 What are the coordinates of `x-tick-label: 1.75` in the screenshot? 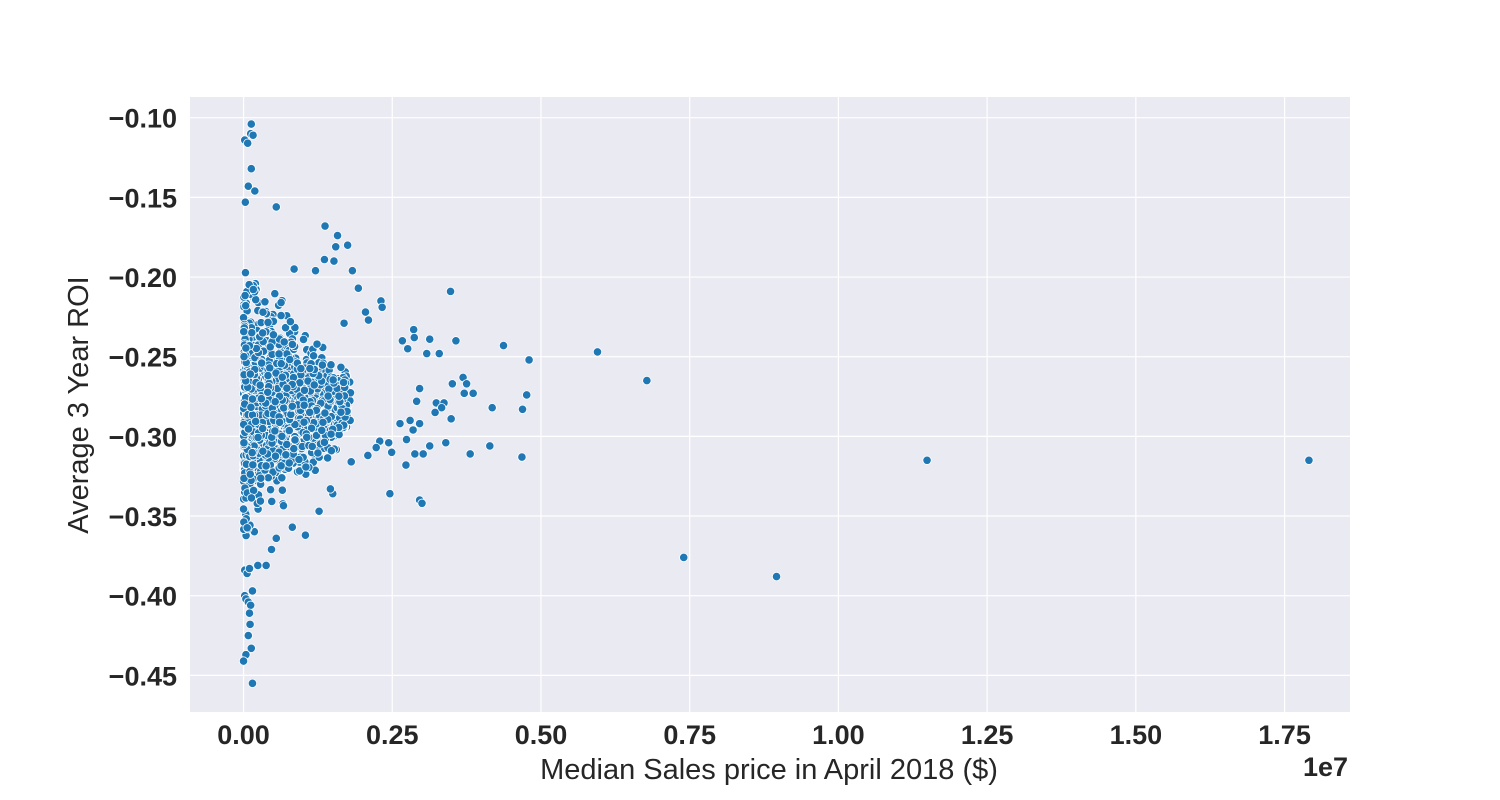 It's located at (1284, 735).